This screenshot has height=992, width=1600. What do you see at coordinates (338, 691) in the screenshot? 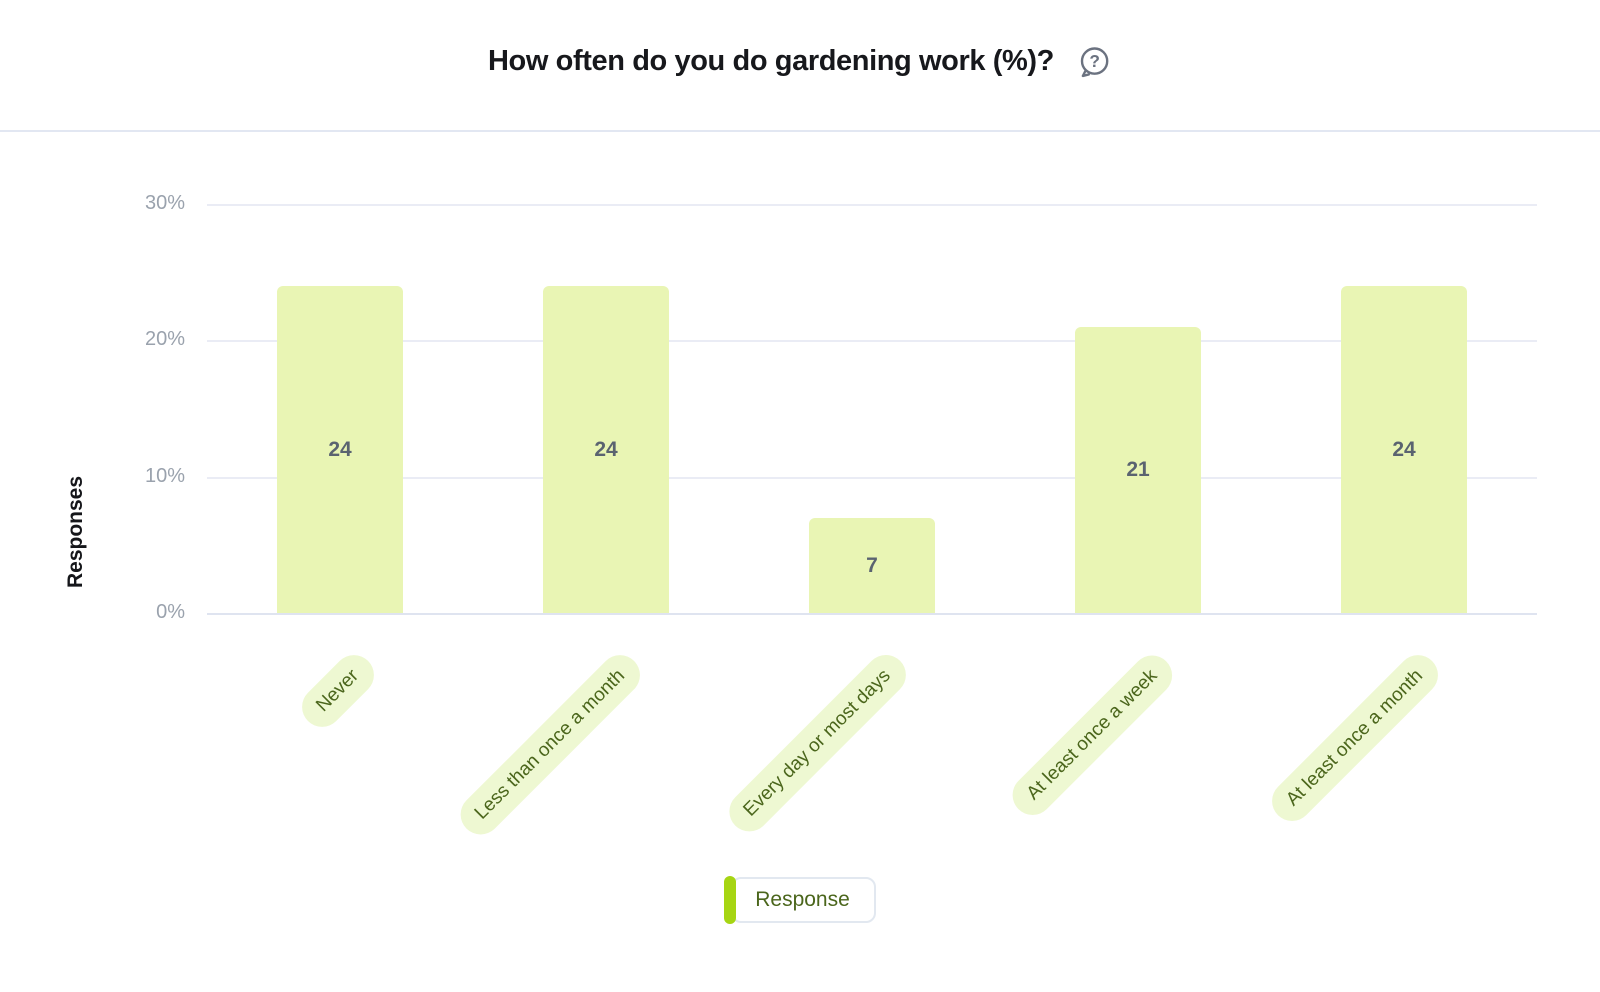
I see `x-axis-label-never: Never` at bounding box center [338, 691].